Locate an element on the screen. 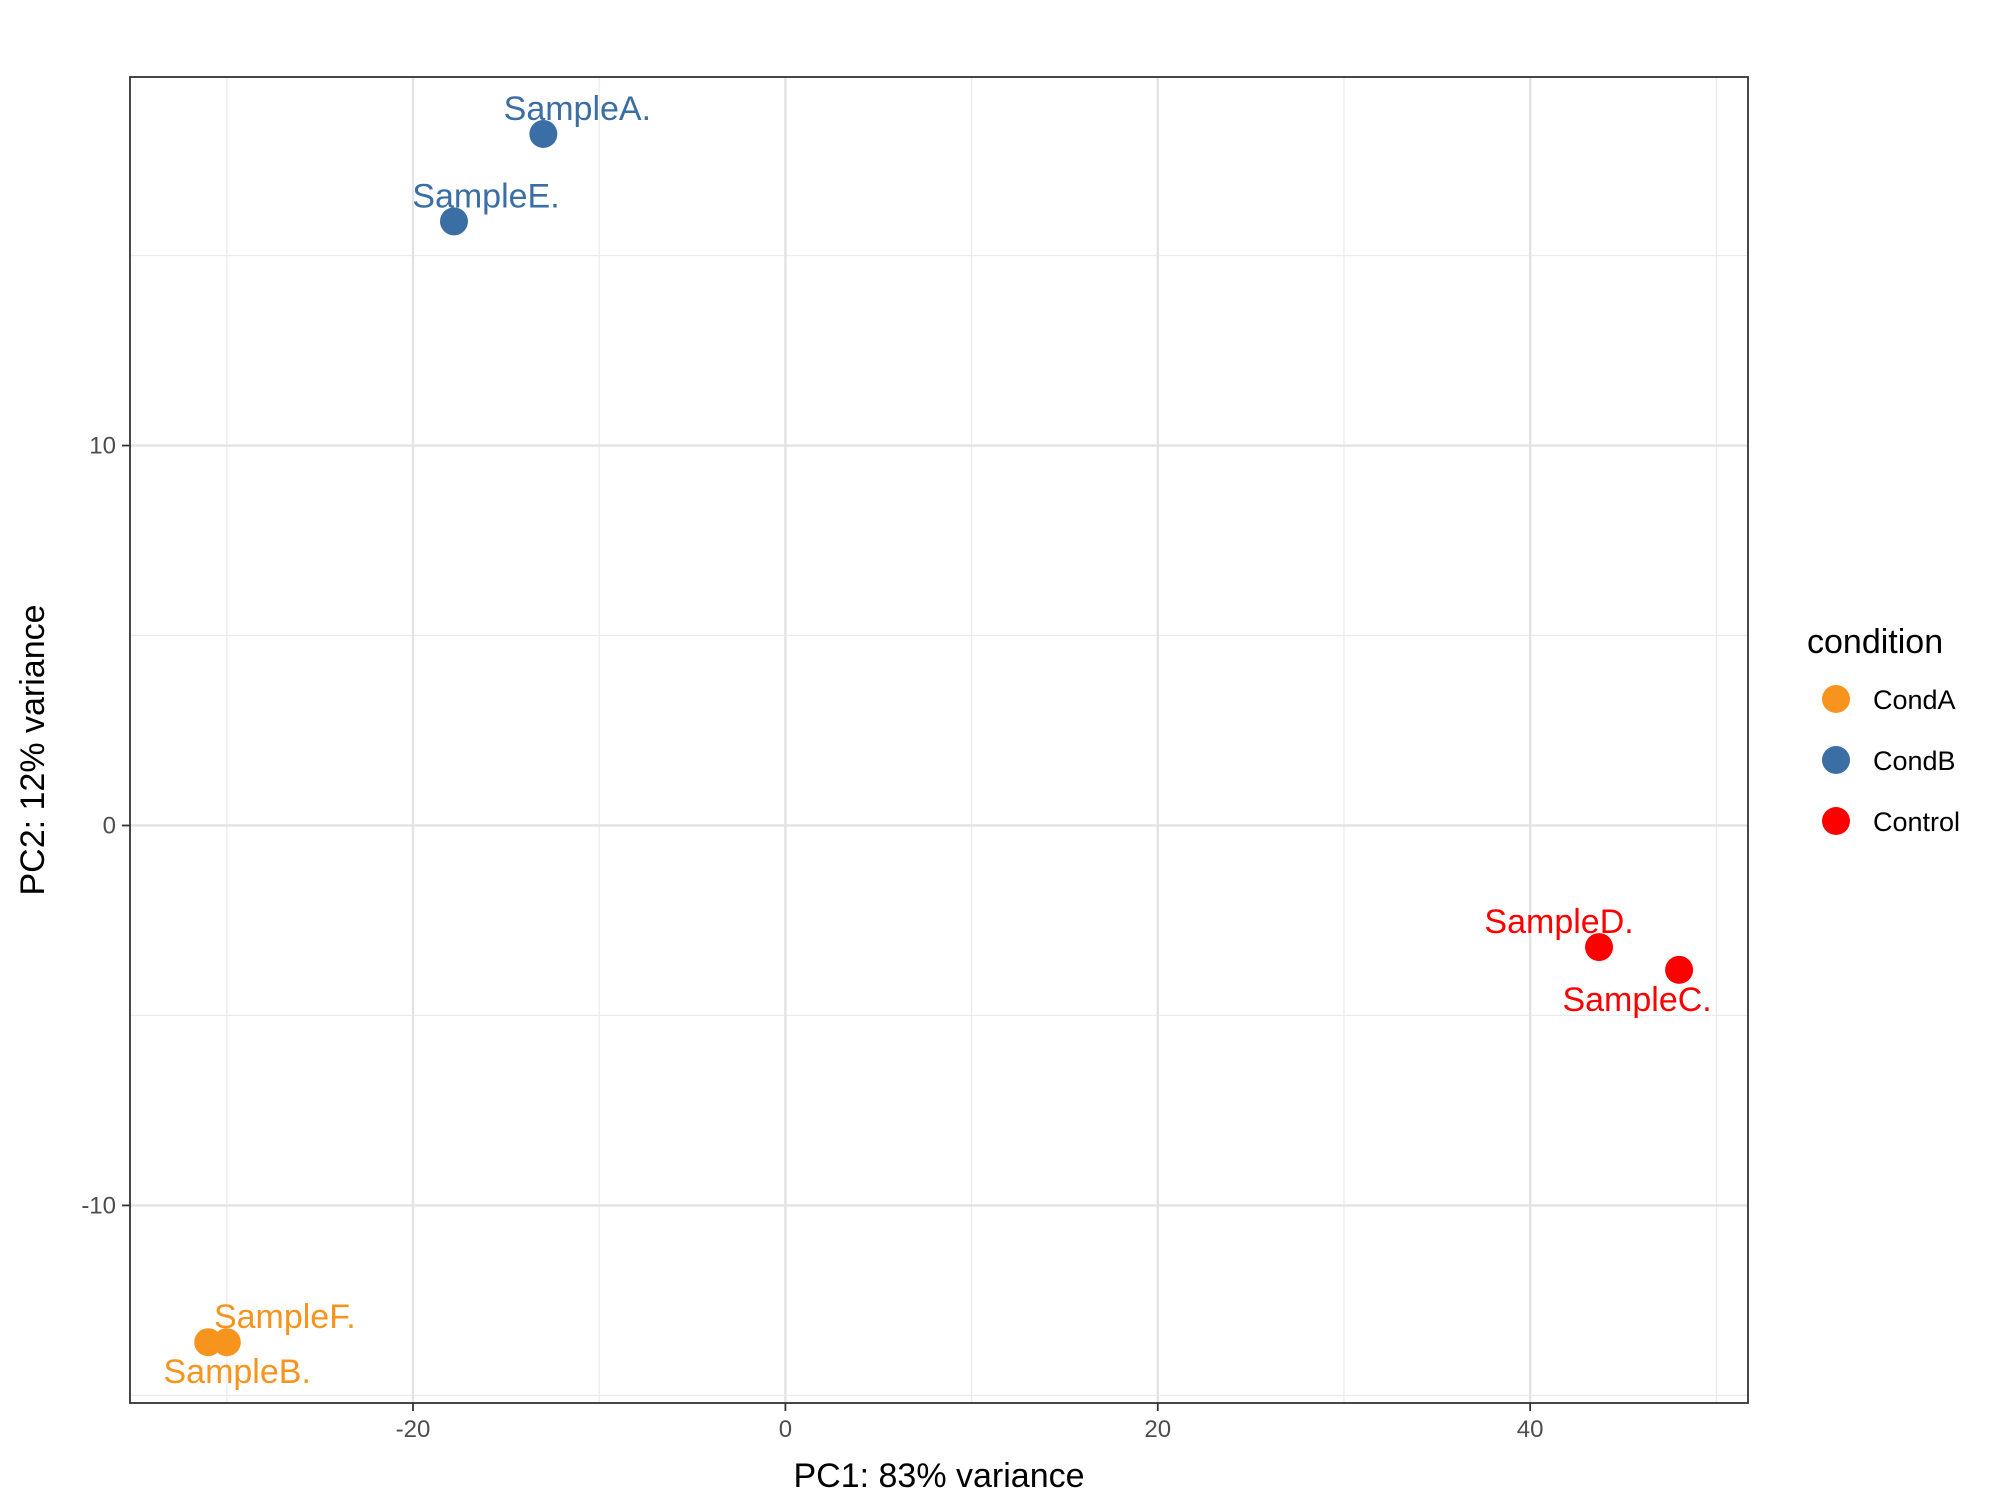  point-label: SampleE. is located at coordinates (485, 196).